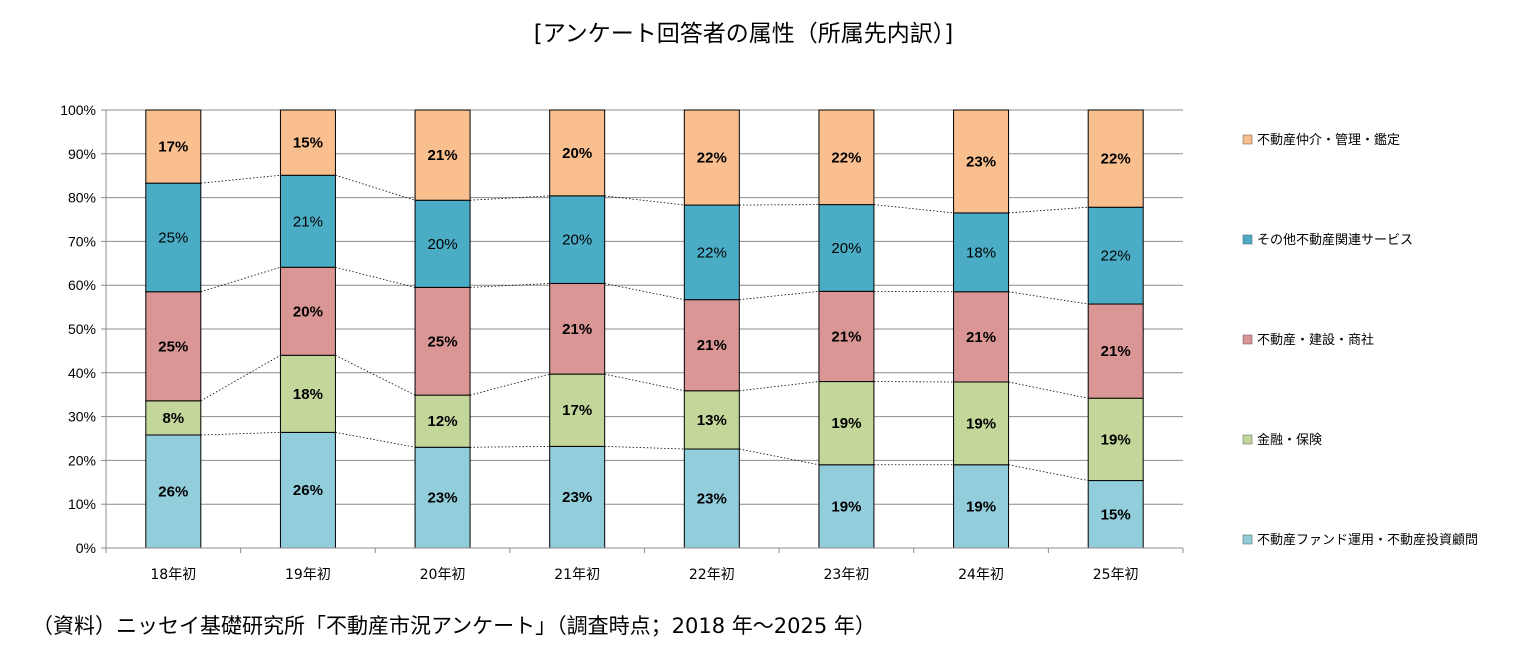 The height and width of the screenshot is (664, 1530). I want to click on y-tick-label: 80%, so click(82, 198).